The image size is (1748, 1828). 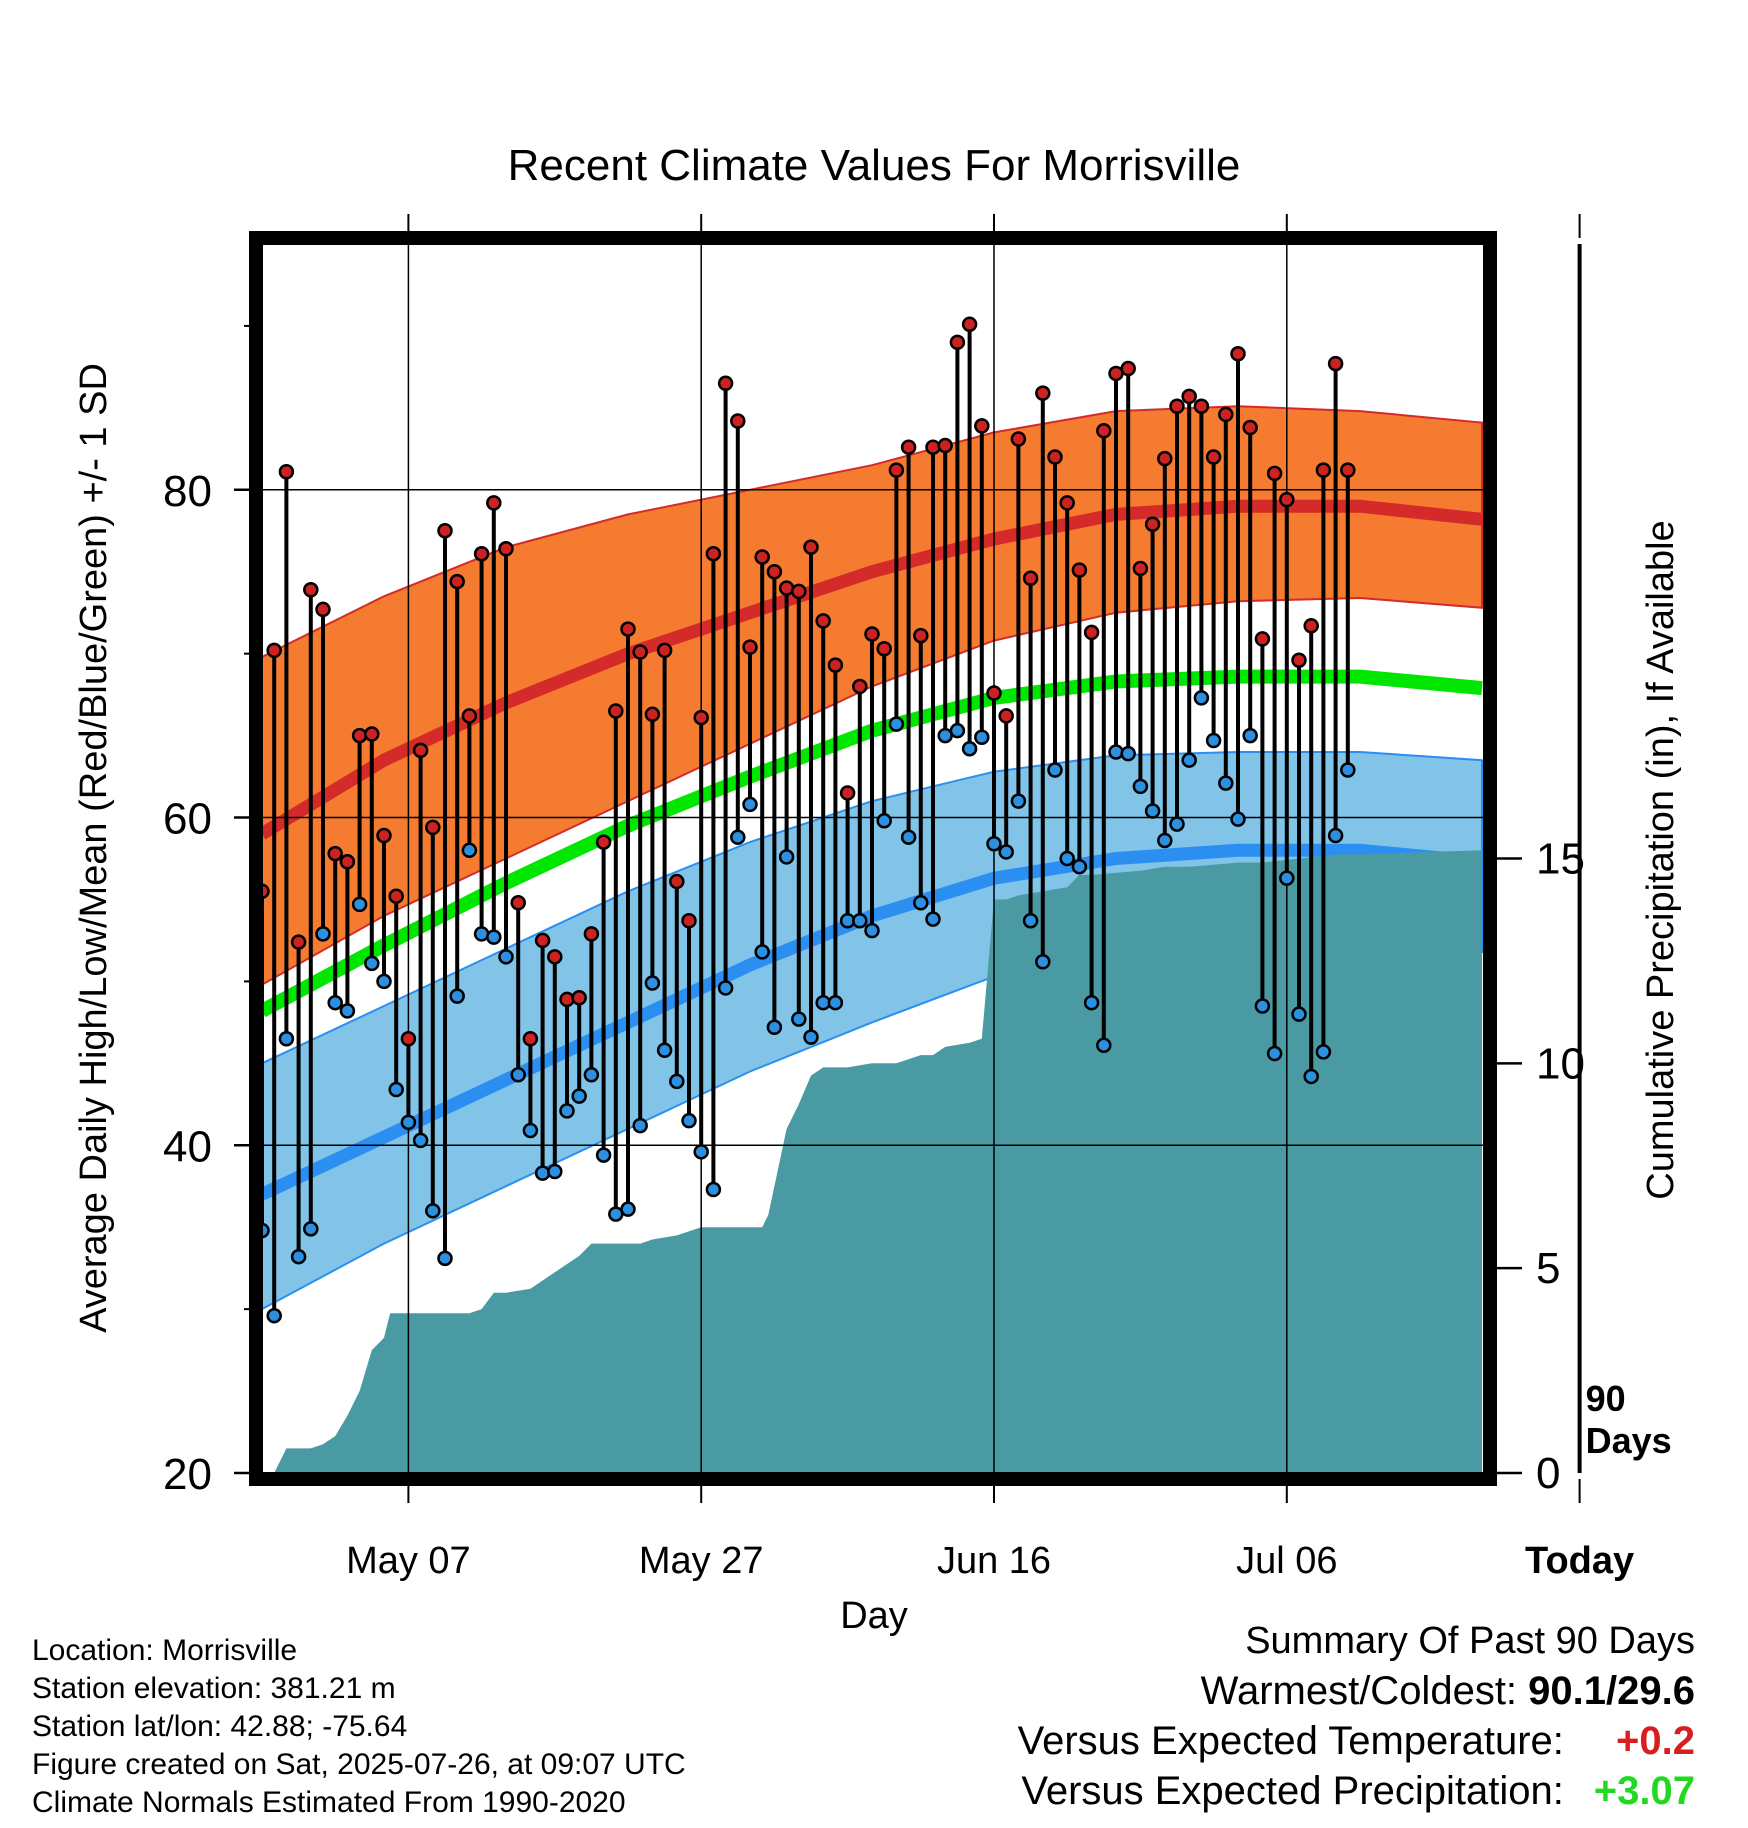 I want to click on chart-title: Recent Climate Values For Morrisville, so click(x=874, y=165).